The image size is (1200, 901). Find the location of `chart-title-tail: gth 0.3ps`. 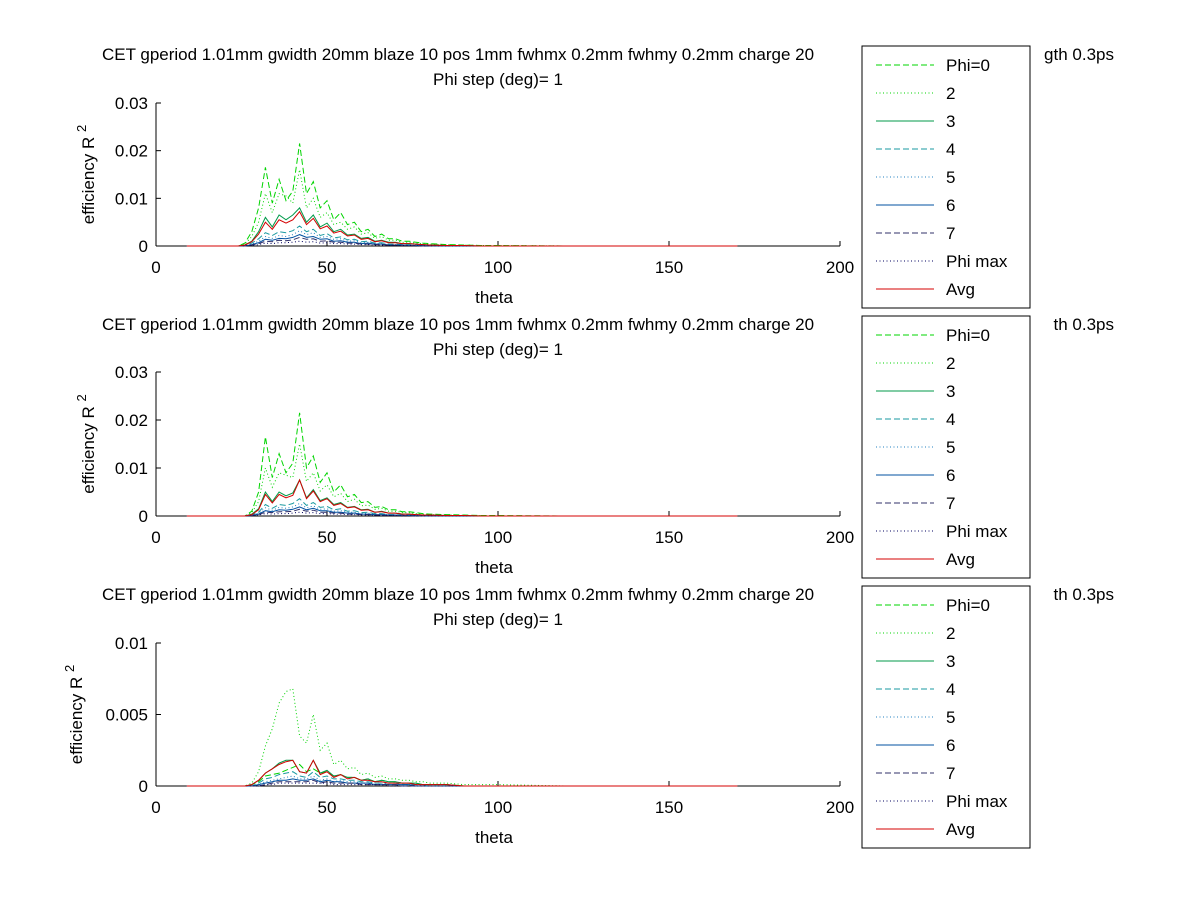

chart-title-tail: gth 0.3ps is located at coordinates (1079, 54).